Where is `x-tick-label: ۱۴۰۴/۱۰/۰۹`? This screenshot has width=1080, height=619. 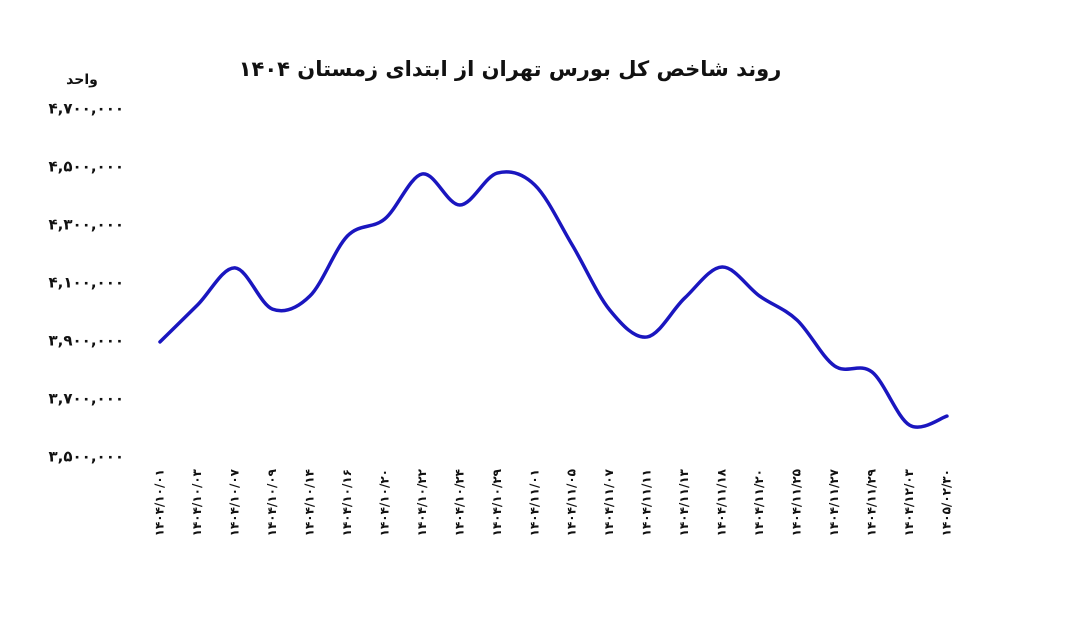
x-tick-label: ۱۴۰۴/۱۰/۰۹ is located at coordinates (272, 502).